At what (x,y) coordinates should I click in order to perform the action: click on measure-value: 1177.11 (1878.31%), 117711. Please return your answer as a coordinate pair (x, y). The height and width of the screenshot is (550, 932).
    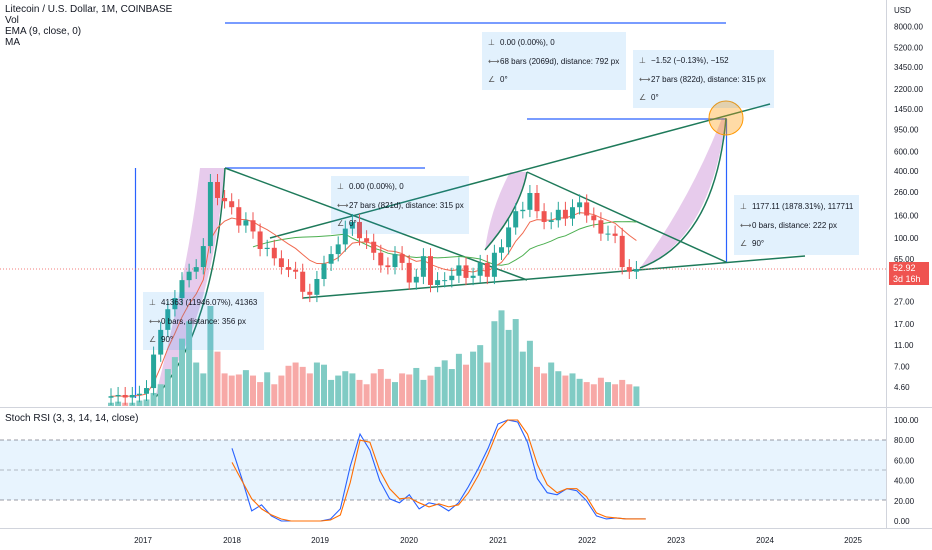
    Looking at the image, I should click on (803, 206).